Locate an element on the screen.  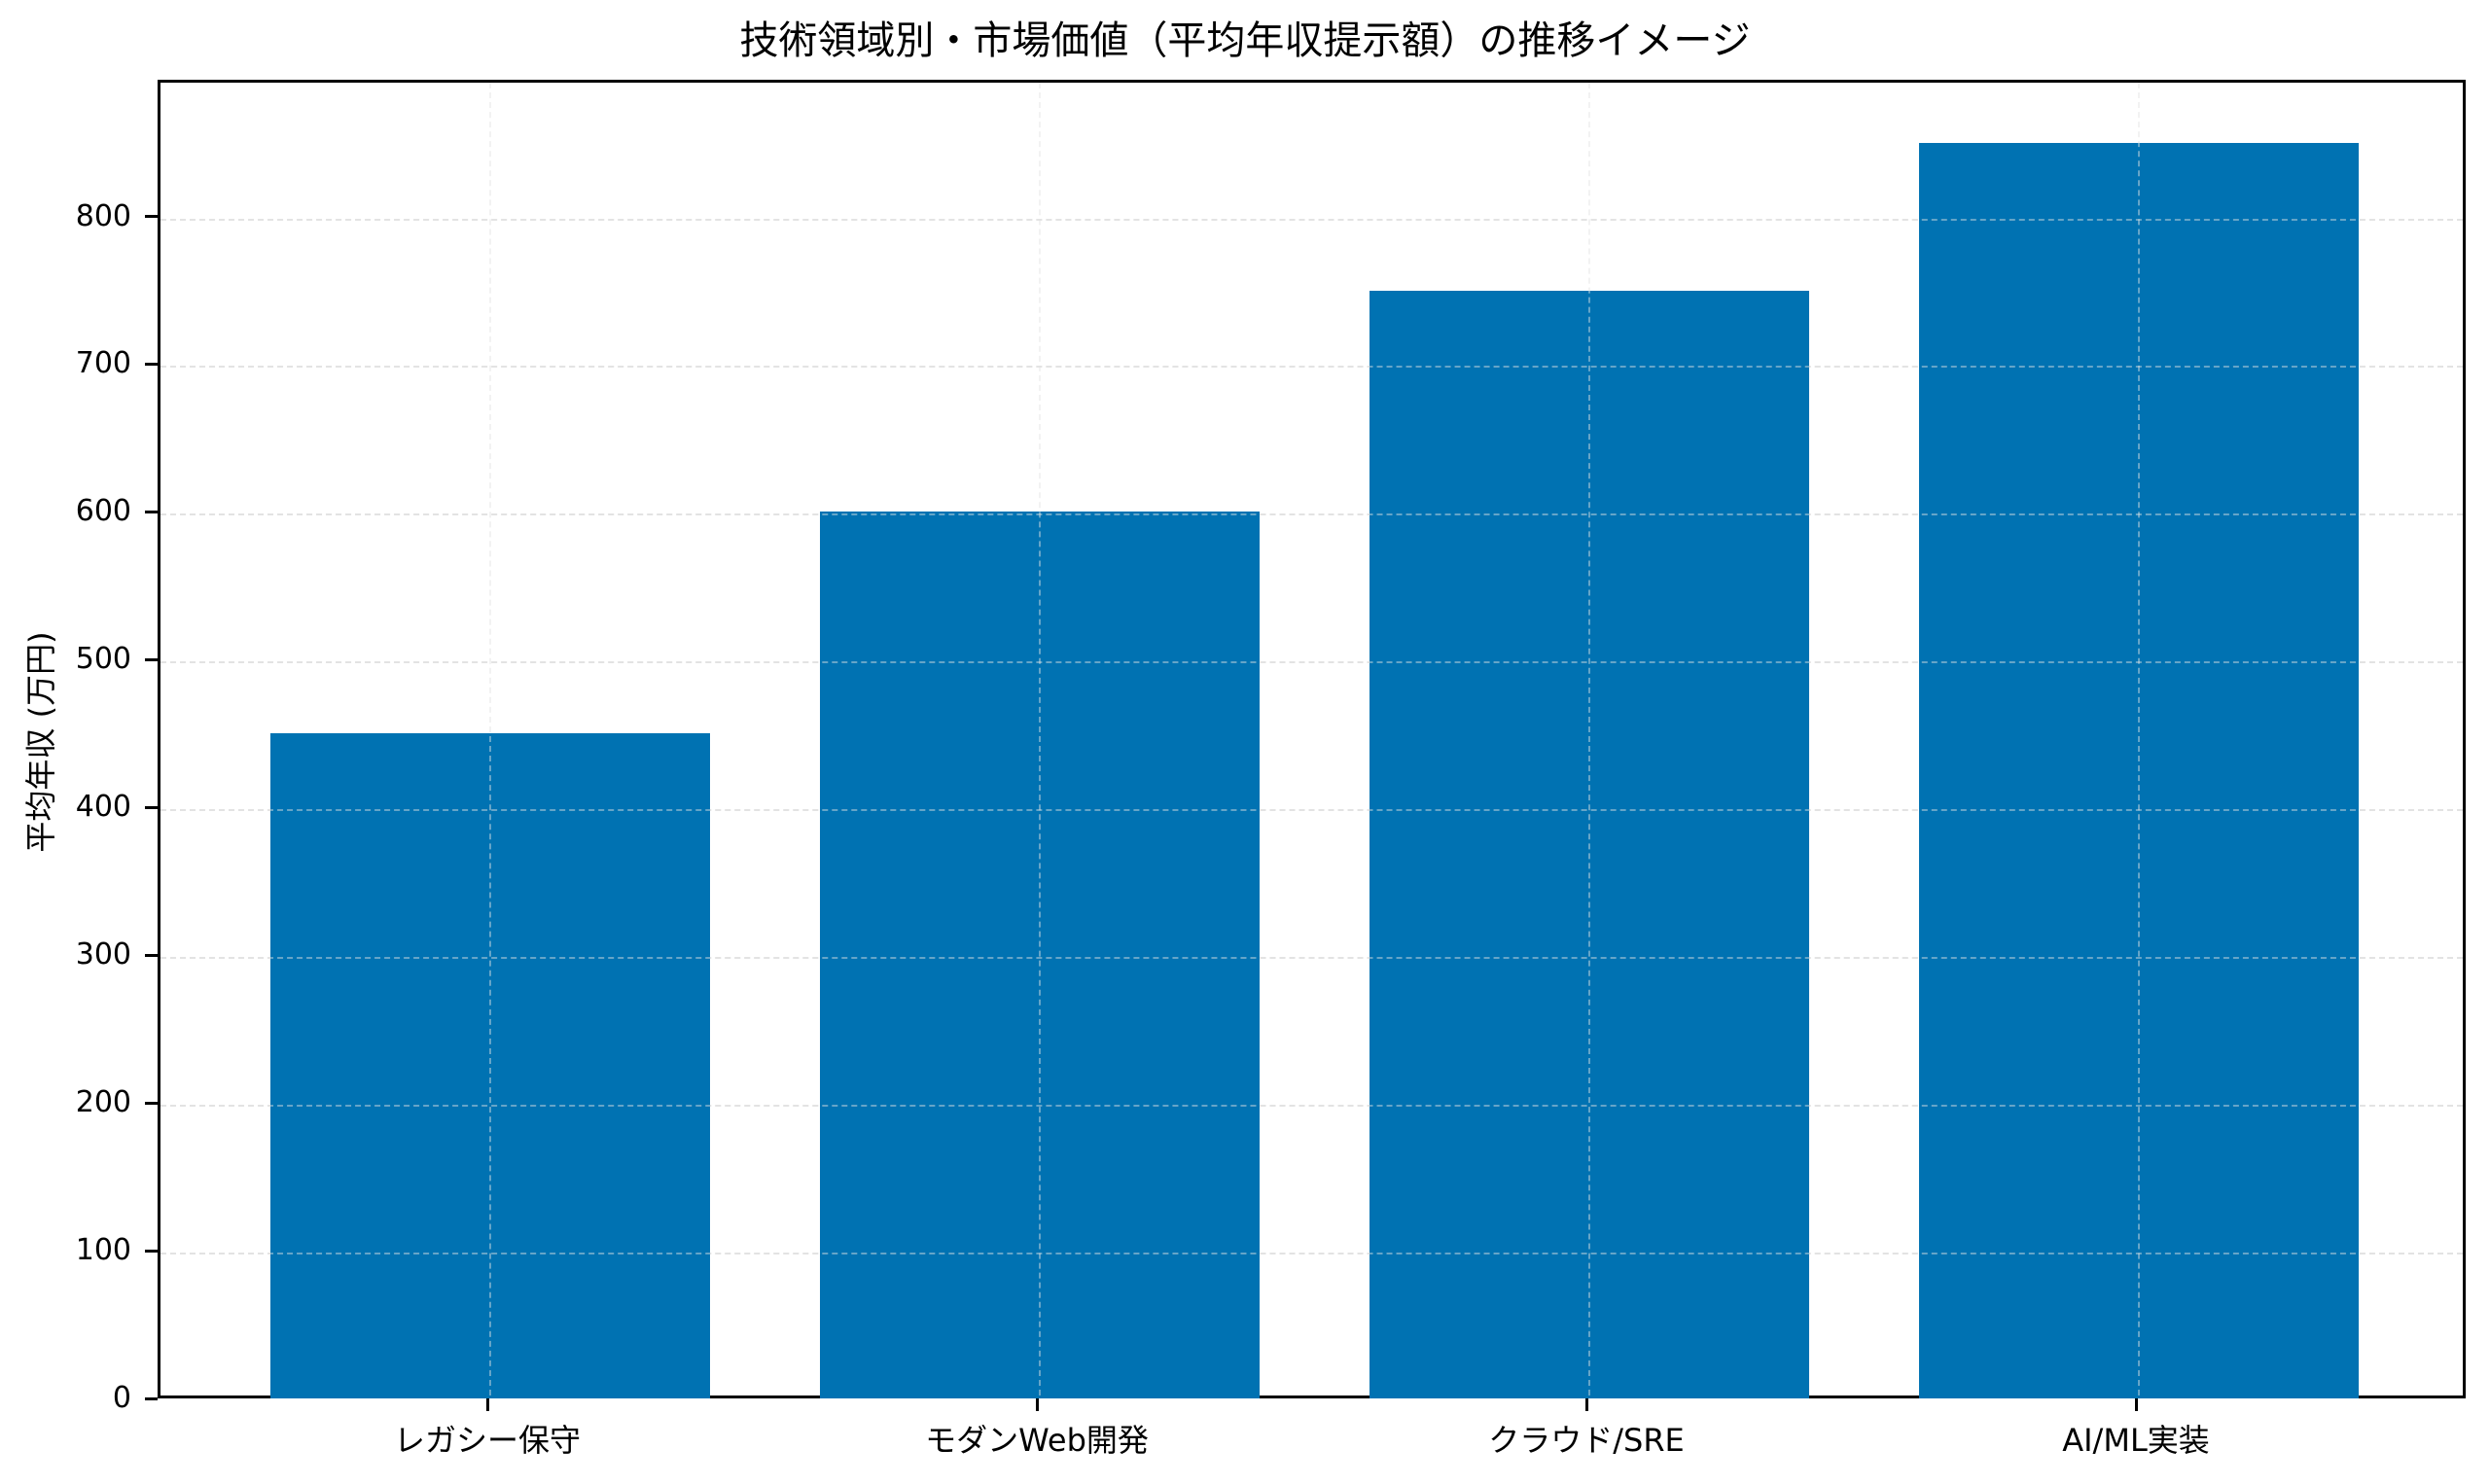
y-tick-label: 0 is located at coordinates (121, 1398).